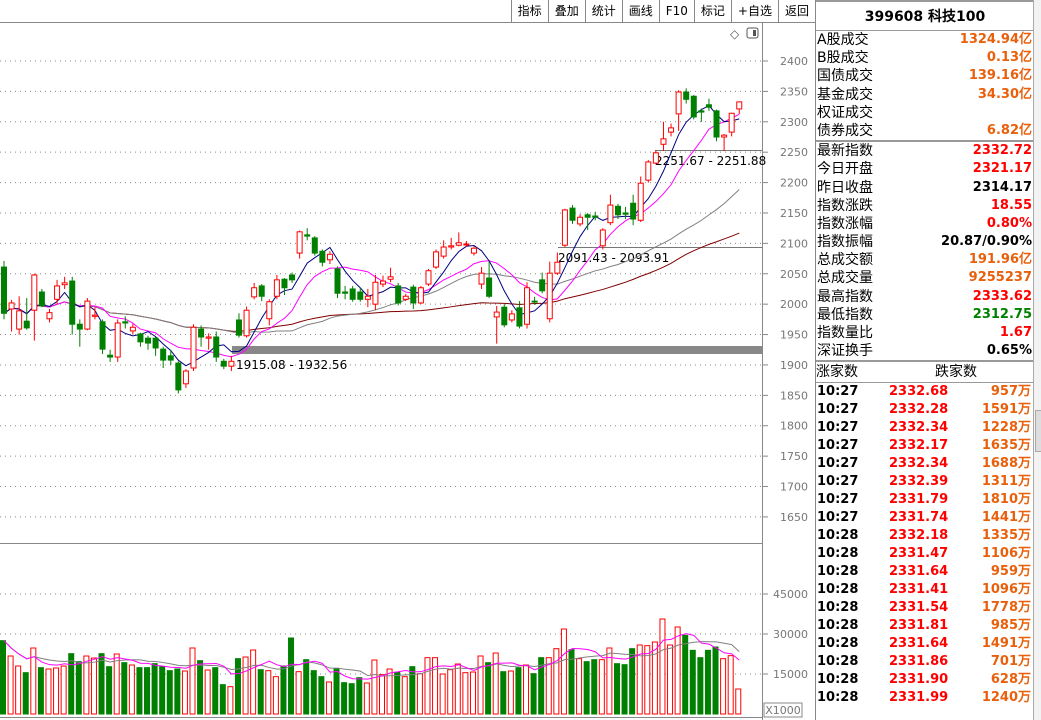 Image resolution: width=1041 pixels, height=720 pixels. I want to click on tick-row: 10:28 2331.41 1096万, so click(925, 590).